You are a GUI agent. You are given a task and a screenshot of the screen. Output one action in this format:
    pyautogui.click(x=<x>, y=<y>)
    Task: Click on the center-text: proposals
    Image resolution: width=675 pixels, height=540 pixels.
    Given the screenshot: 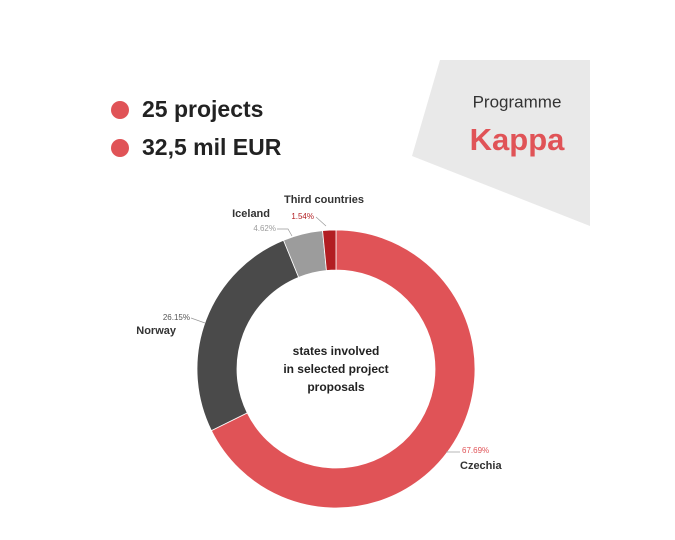 What is the action you would take?
    pyautogui.click(x=336, y=387)
    